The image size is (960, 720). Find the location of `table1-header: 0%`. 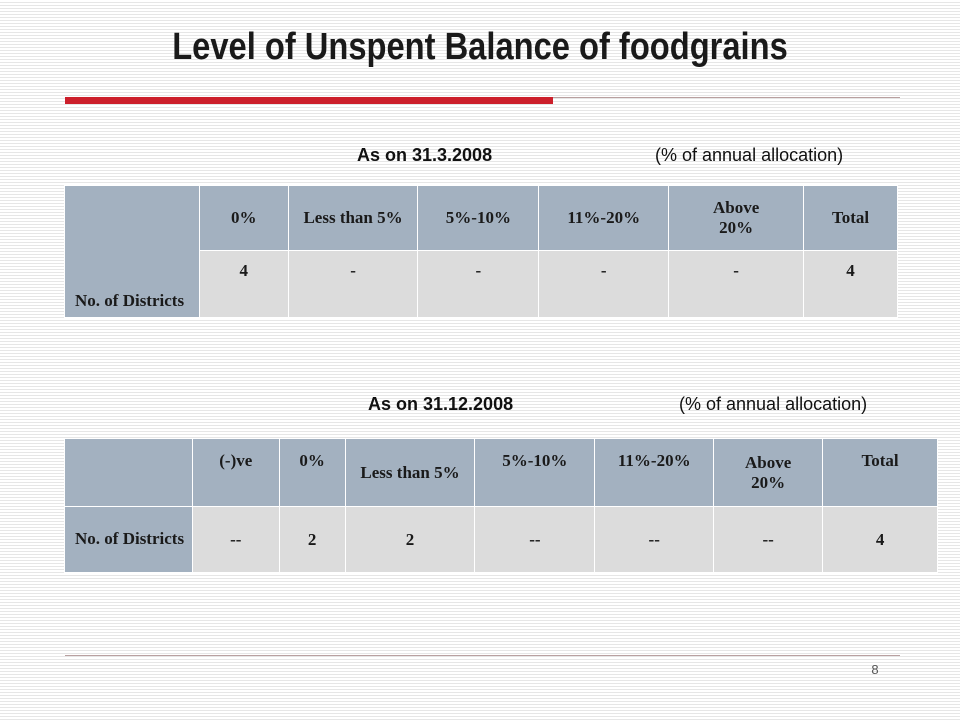

table1-header: 0% is located at coordinates (243, 218).